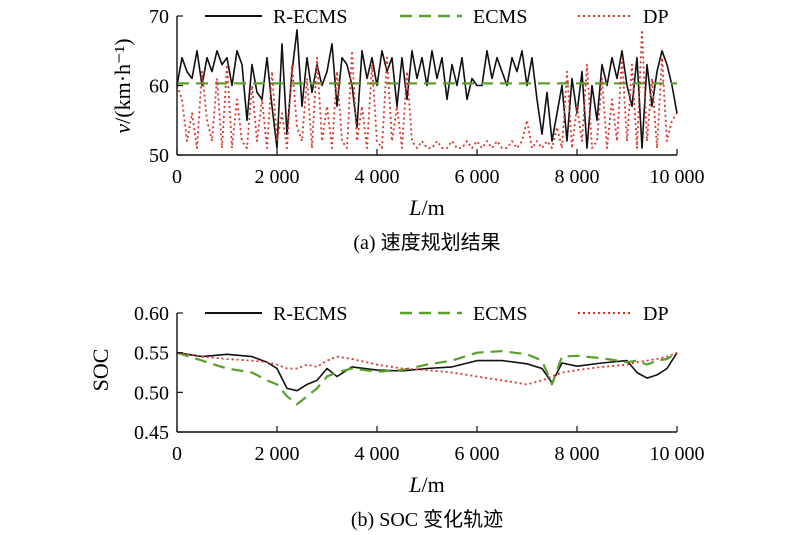 This screenshot has height=535, width=800. What do you see at coordinates (437, 314) in the screenshot?
I see `soc-legend: R-ECMS ECMS DP` at bounding box center [437, 314].